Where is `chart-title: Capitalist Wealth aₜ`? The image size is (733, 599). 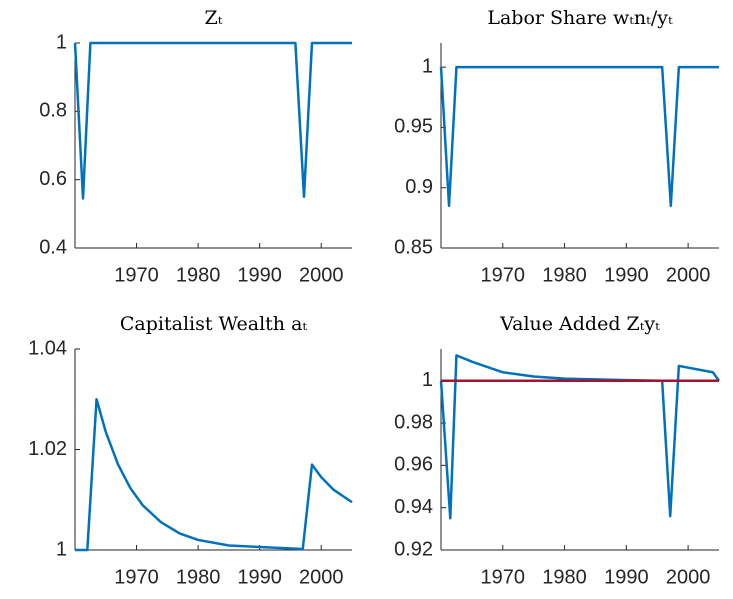
chart-title: Capitalist Wealth aₜ is located at coordinates (214, 324).